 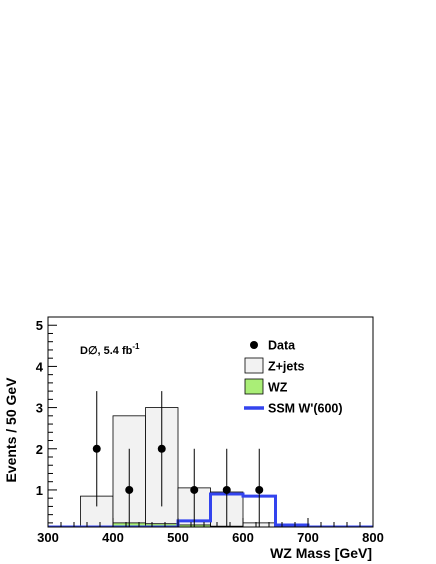 I want to click on legend-label: WZ, so click(x=278, y=388).